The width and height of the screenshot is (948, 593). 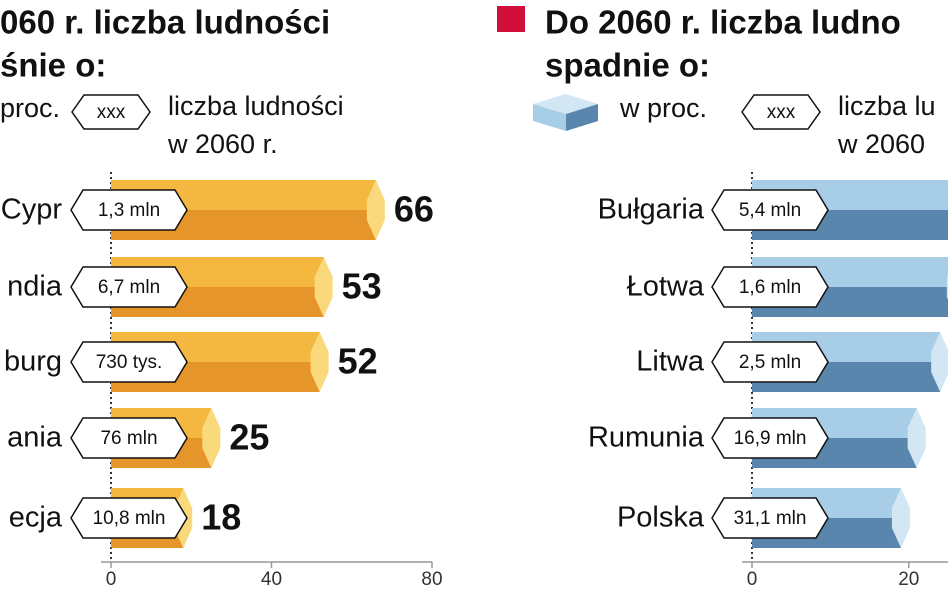 What do you see at coordinates (221, 517) in the screenshot?
I see `value-label: 18` at bounding box center [221, 517].